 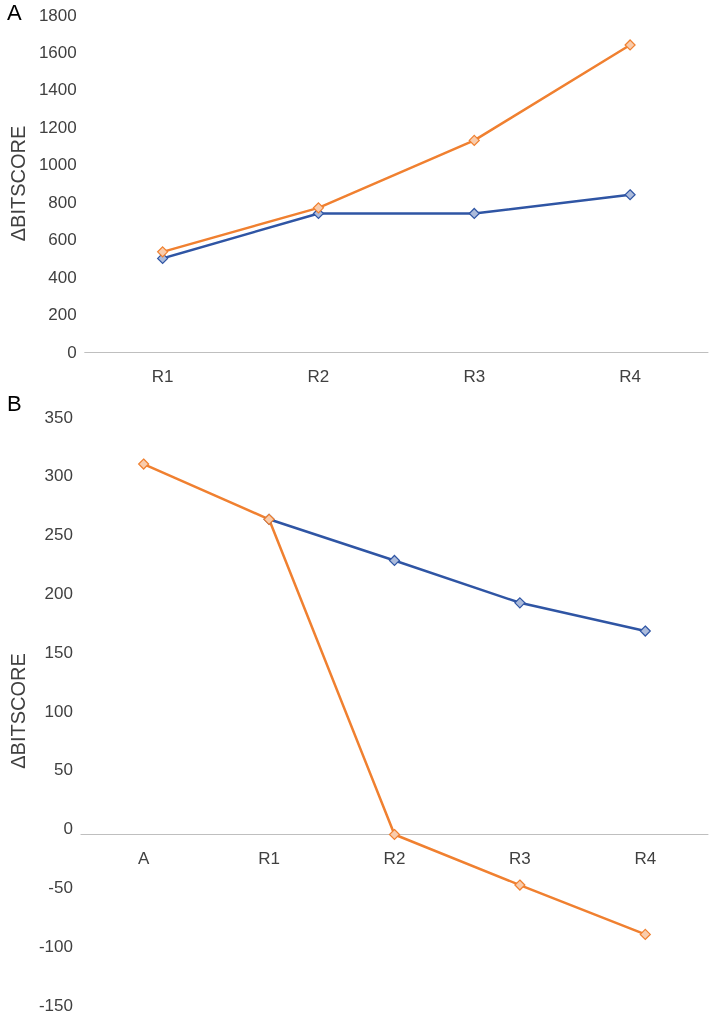 What do you see at coordinates (63, 770) in the screenshot?
I see `y-tick-label: 50` at bounding box center [63, 770].